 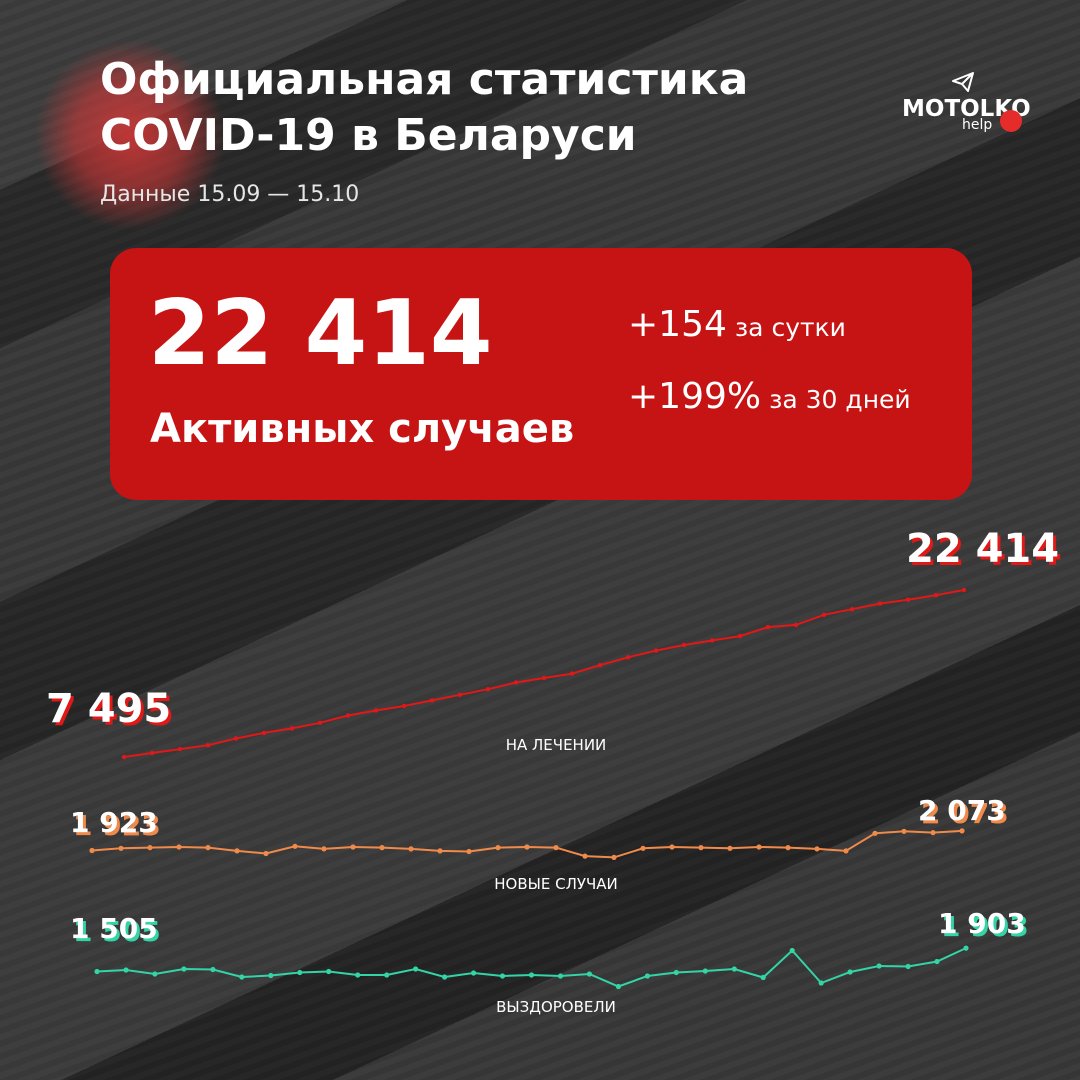 What do you see at coordinates (1011, 121) in the screenshot?
I see `logo-dot-icon` at bounding box center [1011, 121].